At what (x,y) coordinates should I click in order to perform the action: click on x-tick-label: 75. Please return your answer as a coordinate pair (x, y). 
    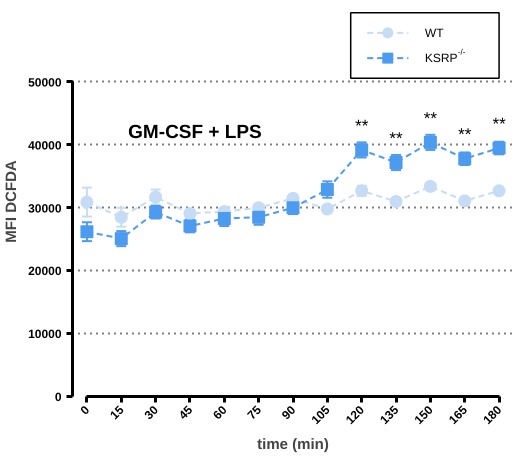
    Looking at the image, I should click on (254, 412).